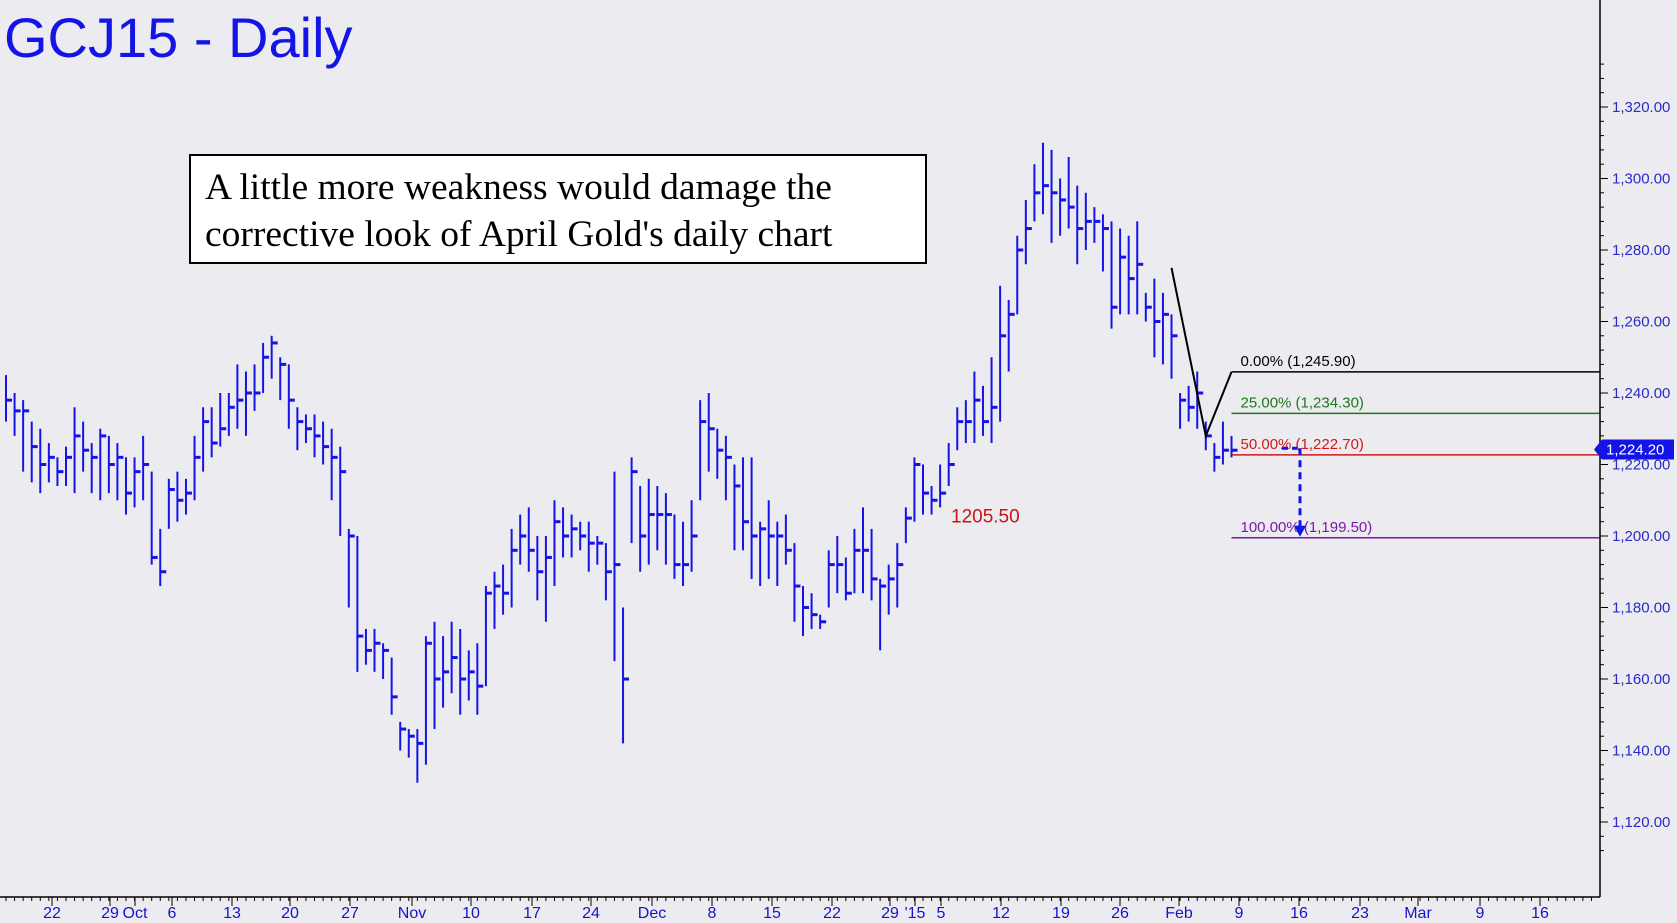  Describe the element at coordinates (941, 913) in the screenshot. I see `x-tick-label: 5` at that location.